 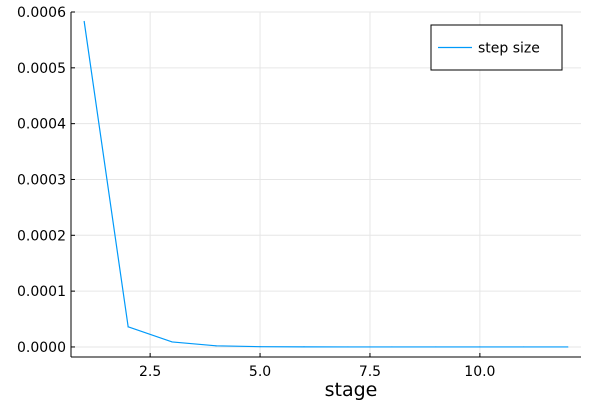 What do you see at coordinates (41, 236) in the screenshot?
I see `y-tick-label-2: 0.0002` at bounding box center [41, 236].